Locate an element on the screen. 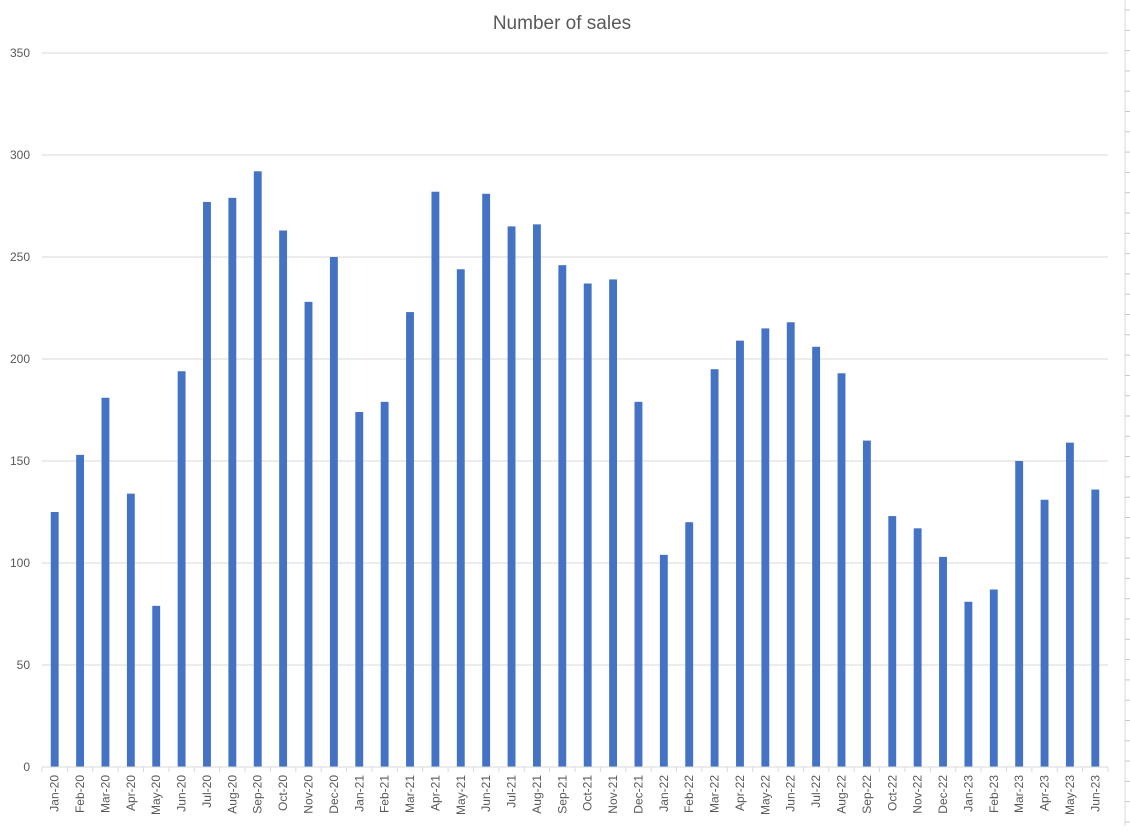 The width and height of the screenshot is (1130, 831). x-tick-label: Sep-21 is located at coordinates (562, 794).